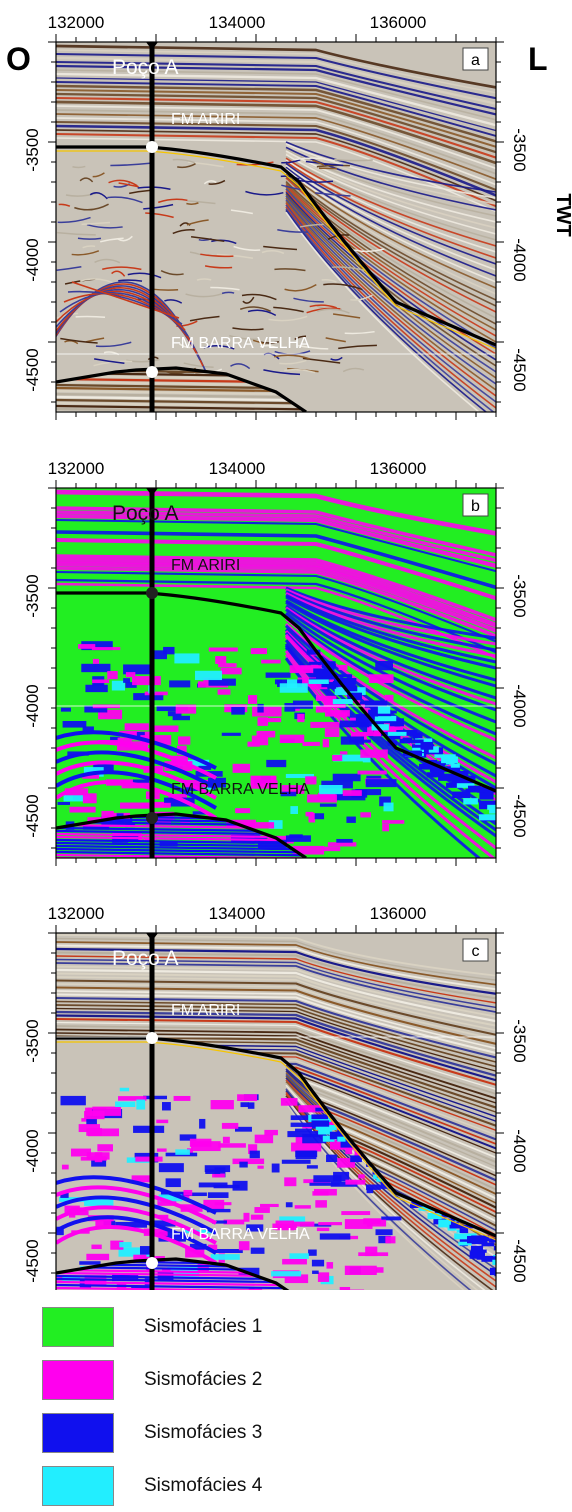 This screenshot has width=572, height=1512. I want to click on legend-item: Sismofácies 4, so click(242, 1485).